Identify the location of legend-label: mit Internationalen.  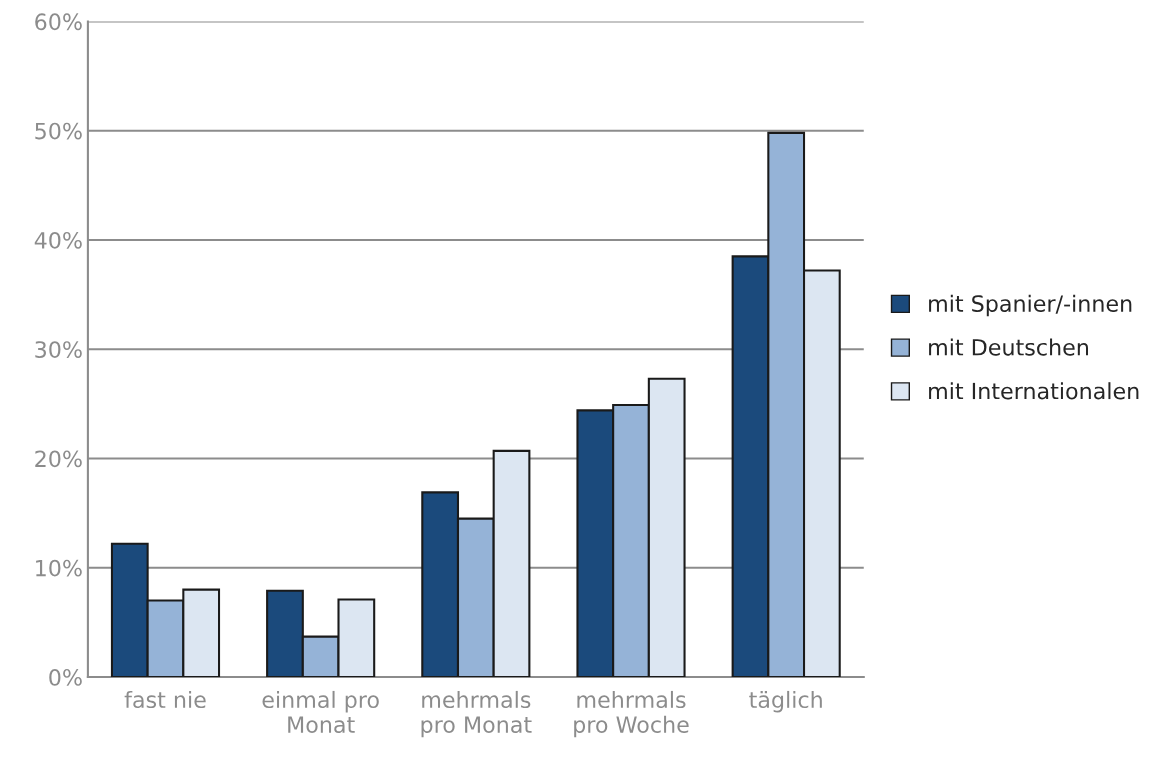
(1034, 391).